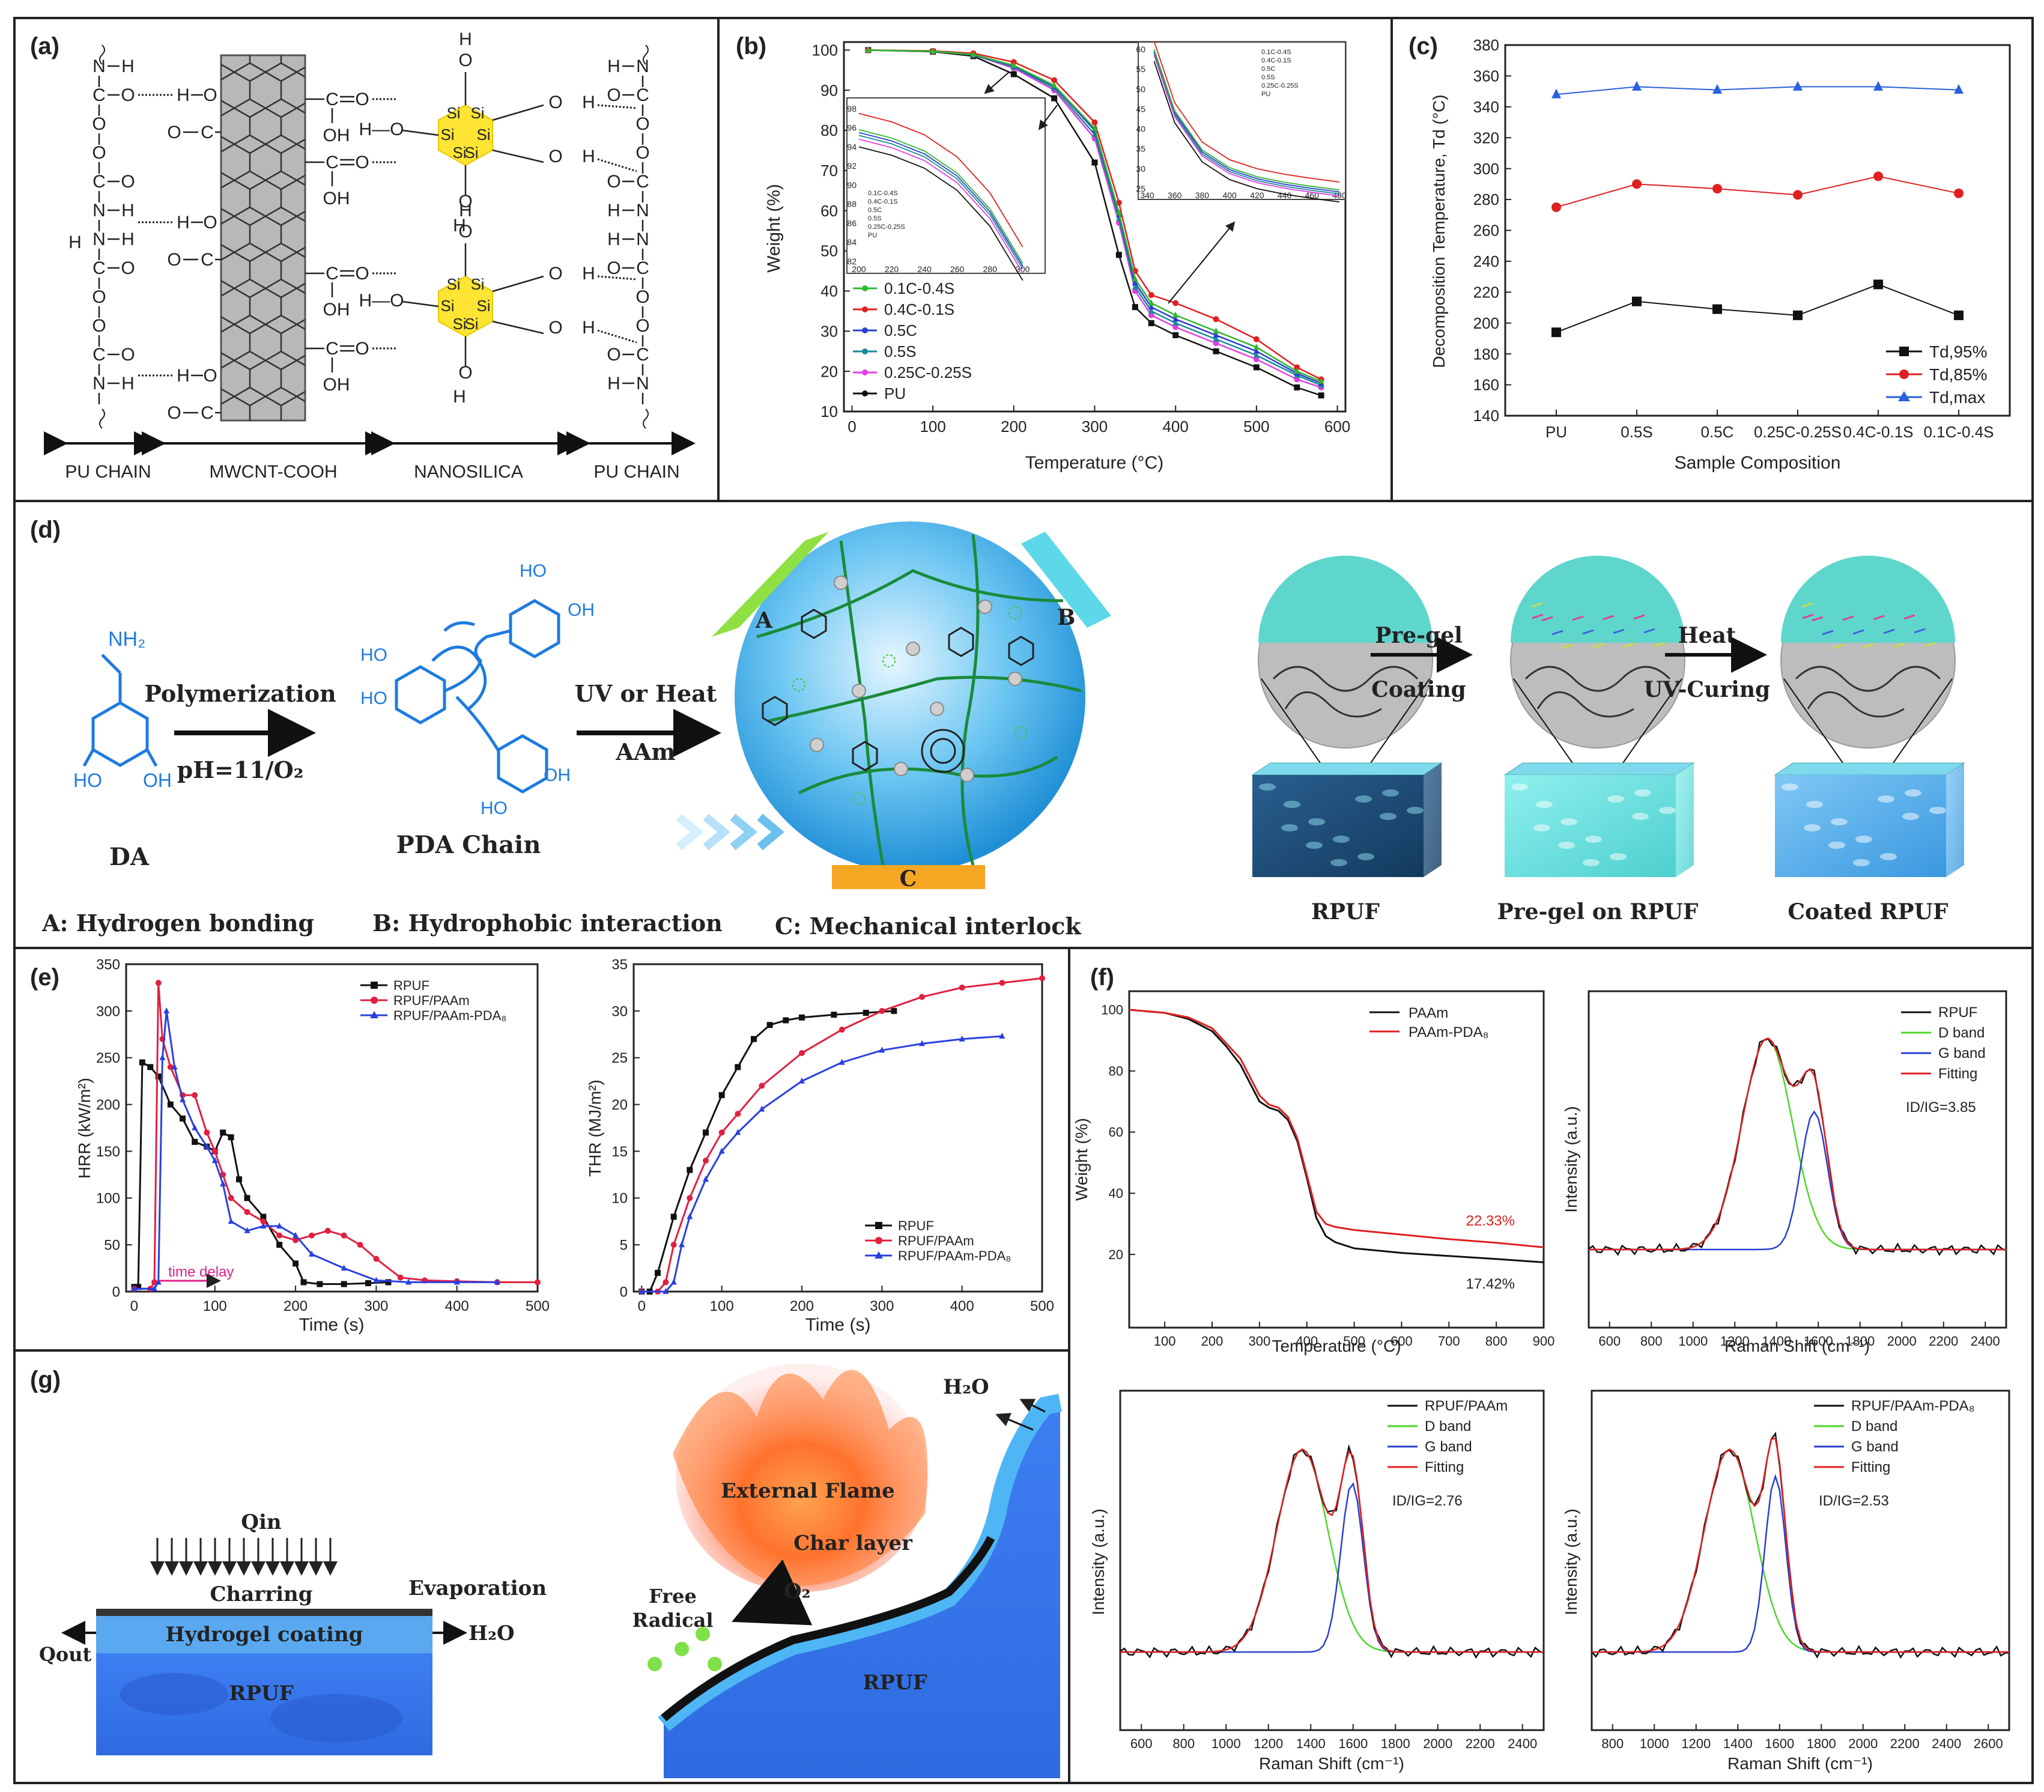 The height and width of the screenshot is (1792, 2044). What do you see at coordinates (985, 607) in the screenshot?
I see `network-node` at bounding box center [985, 607].